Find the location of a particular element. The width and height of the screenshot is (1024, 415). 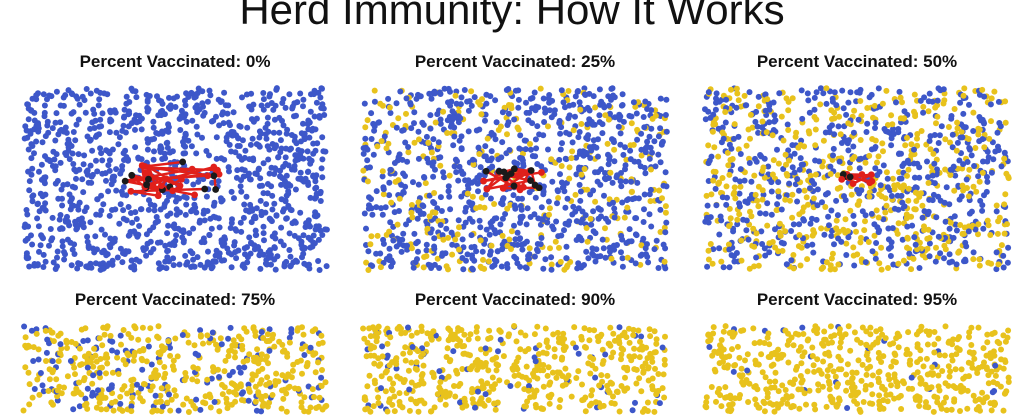

panel-title: Percent Vaccinated: 25% is located at coordinates (515, 61).